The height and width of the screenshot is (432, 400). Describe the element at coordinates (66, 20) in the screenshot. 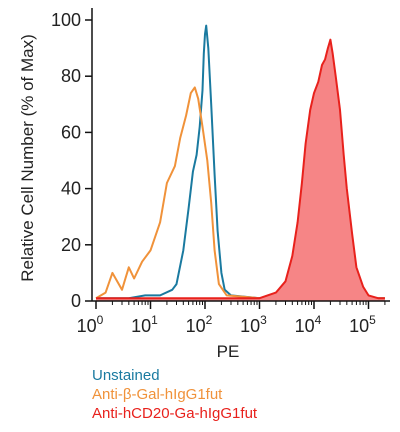

I see `y-tick-label: 100` at that location.